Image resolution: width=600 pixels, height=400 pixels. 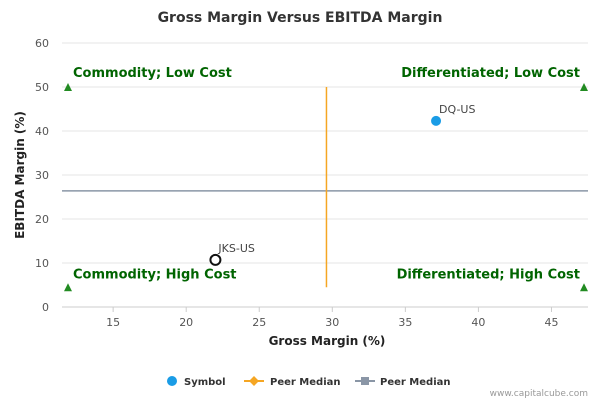 I want to click on legend: Symbol Peer Median Peer Median, so click(x=309, y=382).